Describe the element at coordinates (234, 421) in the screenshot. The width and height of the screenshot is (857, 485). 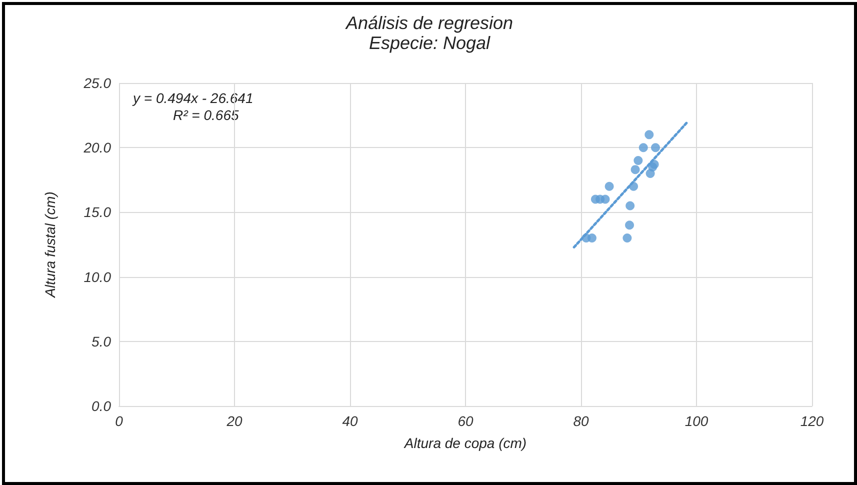
I see `x-tick-label: 20` at that location.